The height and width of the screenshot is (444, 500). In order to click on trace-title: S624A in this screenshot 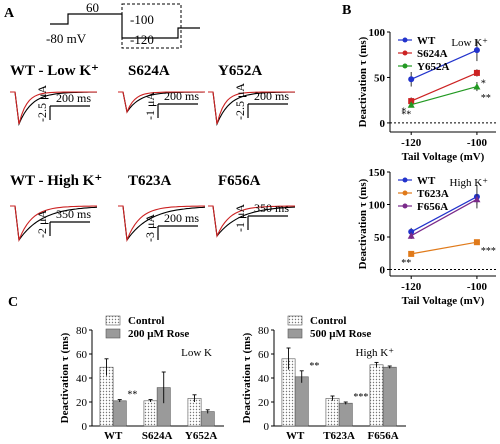, I will do `click(149, 71)`.